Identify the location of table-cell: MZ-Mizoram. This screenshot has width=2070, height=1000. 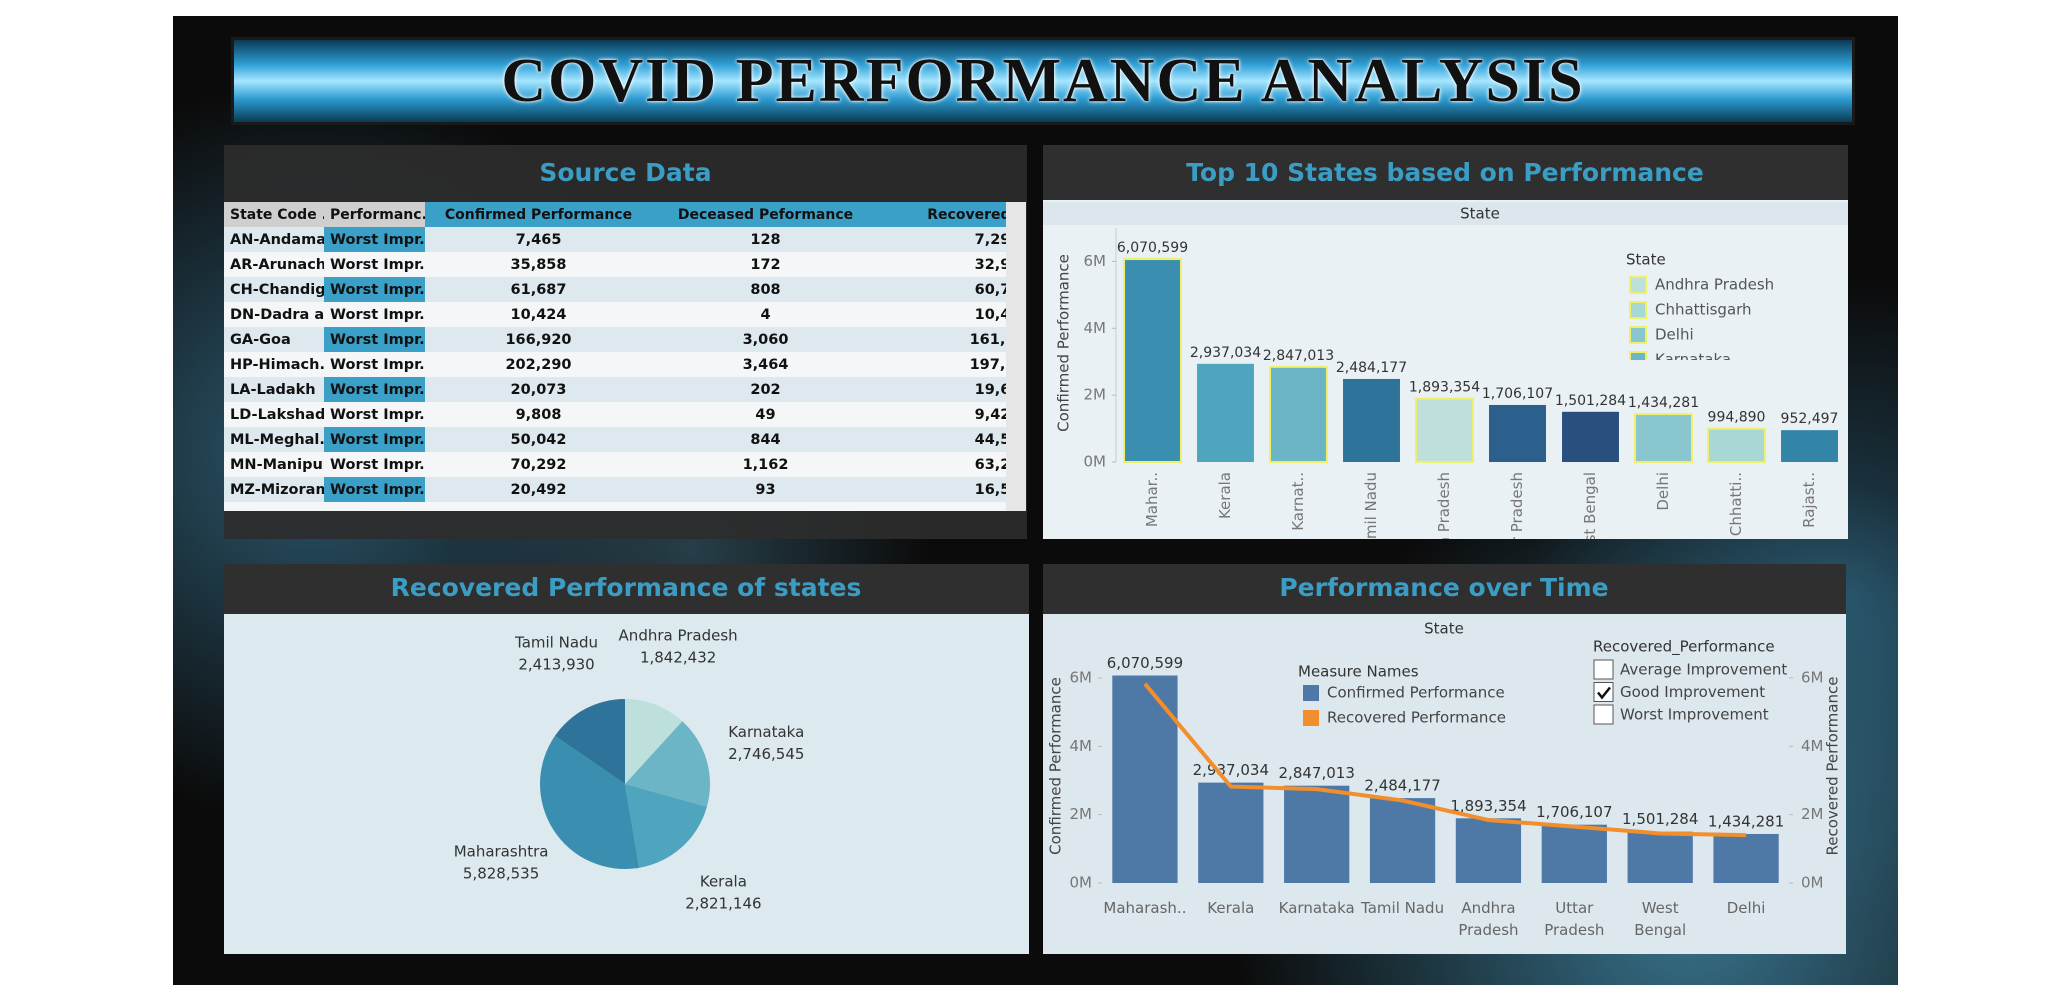
(274, 489).